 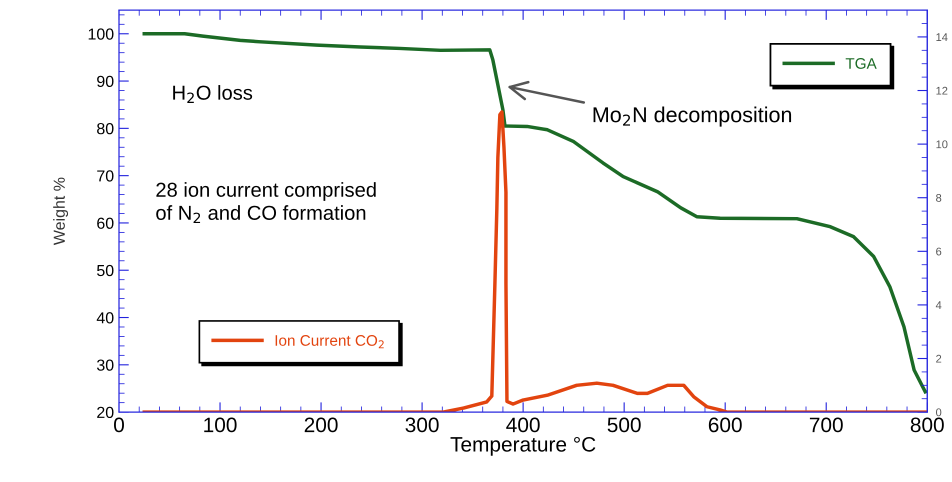 What do you see at coordinates (725, 425) in the screenshot?
I see `x-tick-label: 600` at bounding box center [725, 425].